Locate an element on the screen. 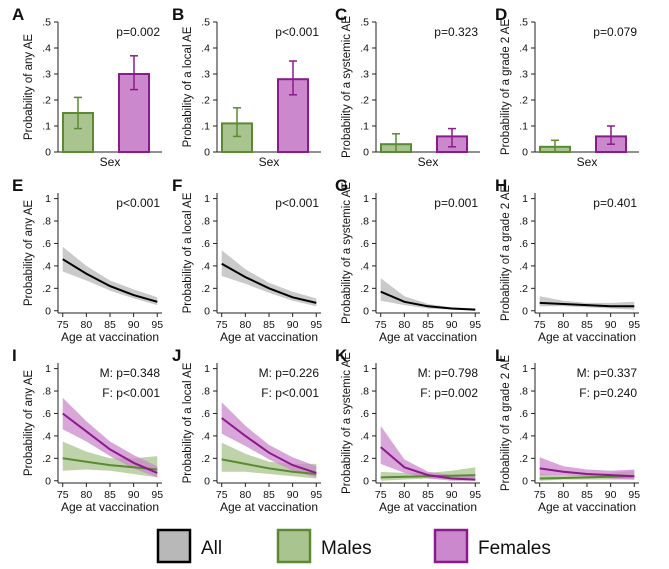 The width and height of the screenshot is (669, 569). p-value: p=0.323 is located at coordinates (456, 32).